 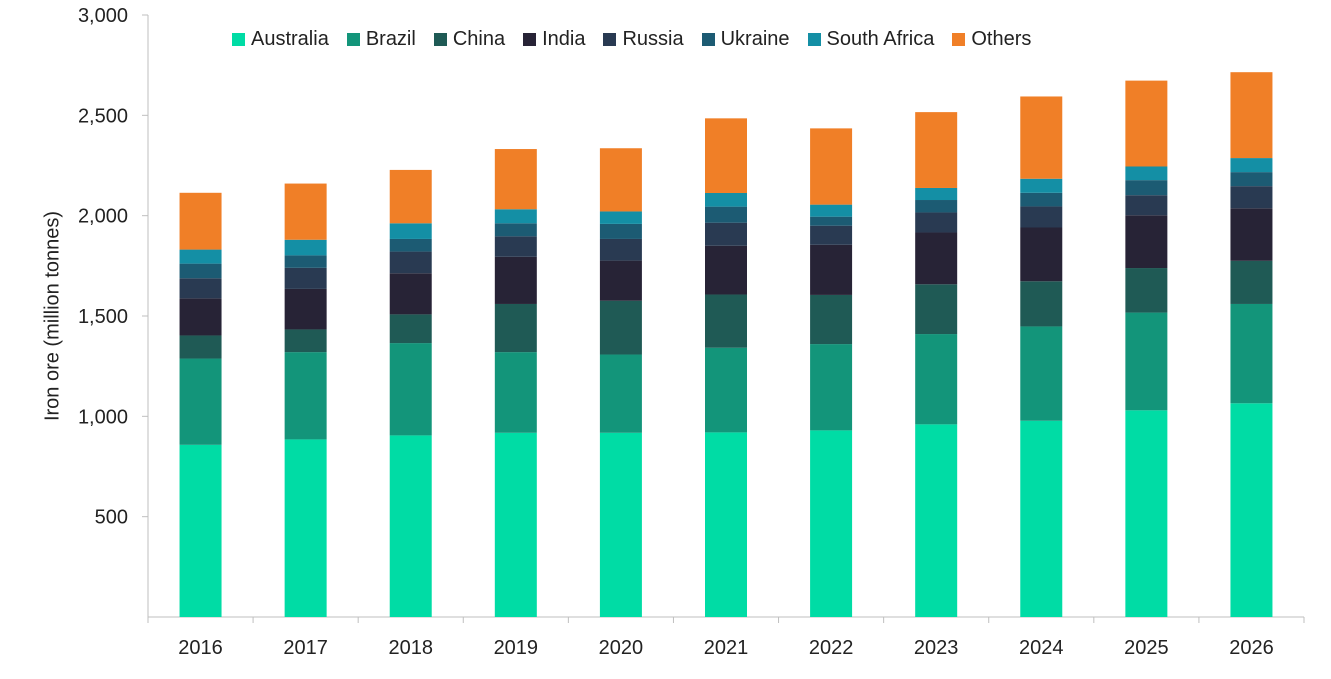 I want to click on y-tick-label: 500, so click(x=111, y=518).